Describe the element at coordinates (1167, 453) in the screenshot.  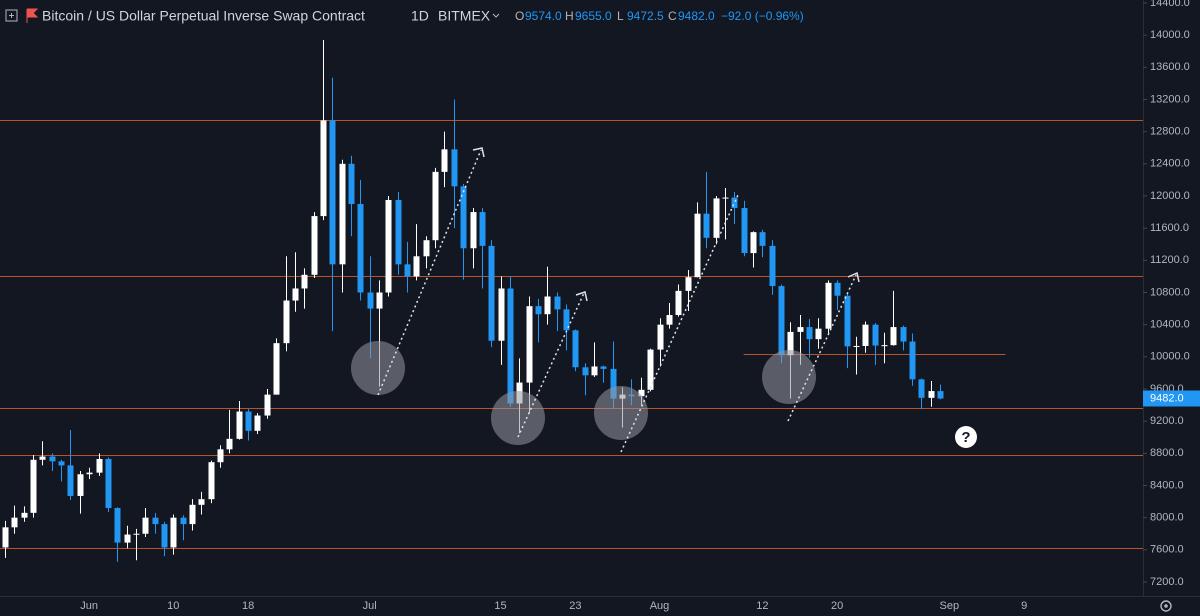
I see `y-tick-label: 8800.0` at that location.